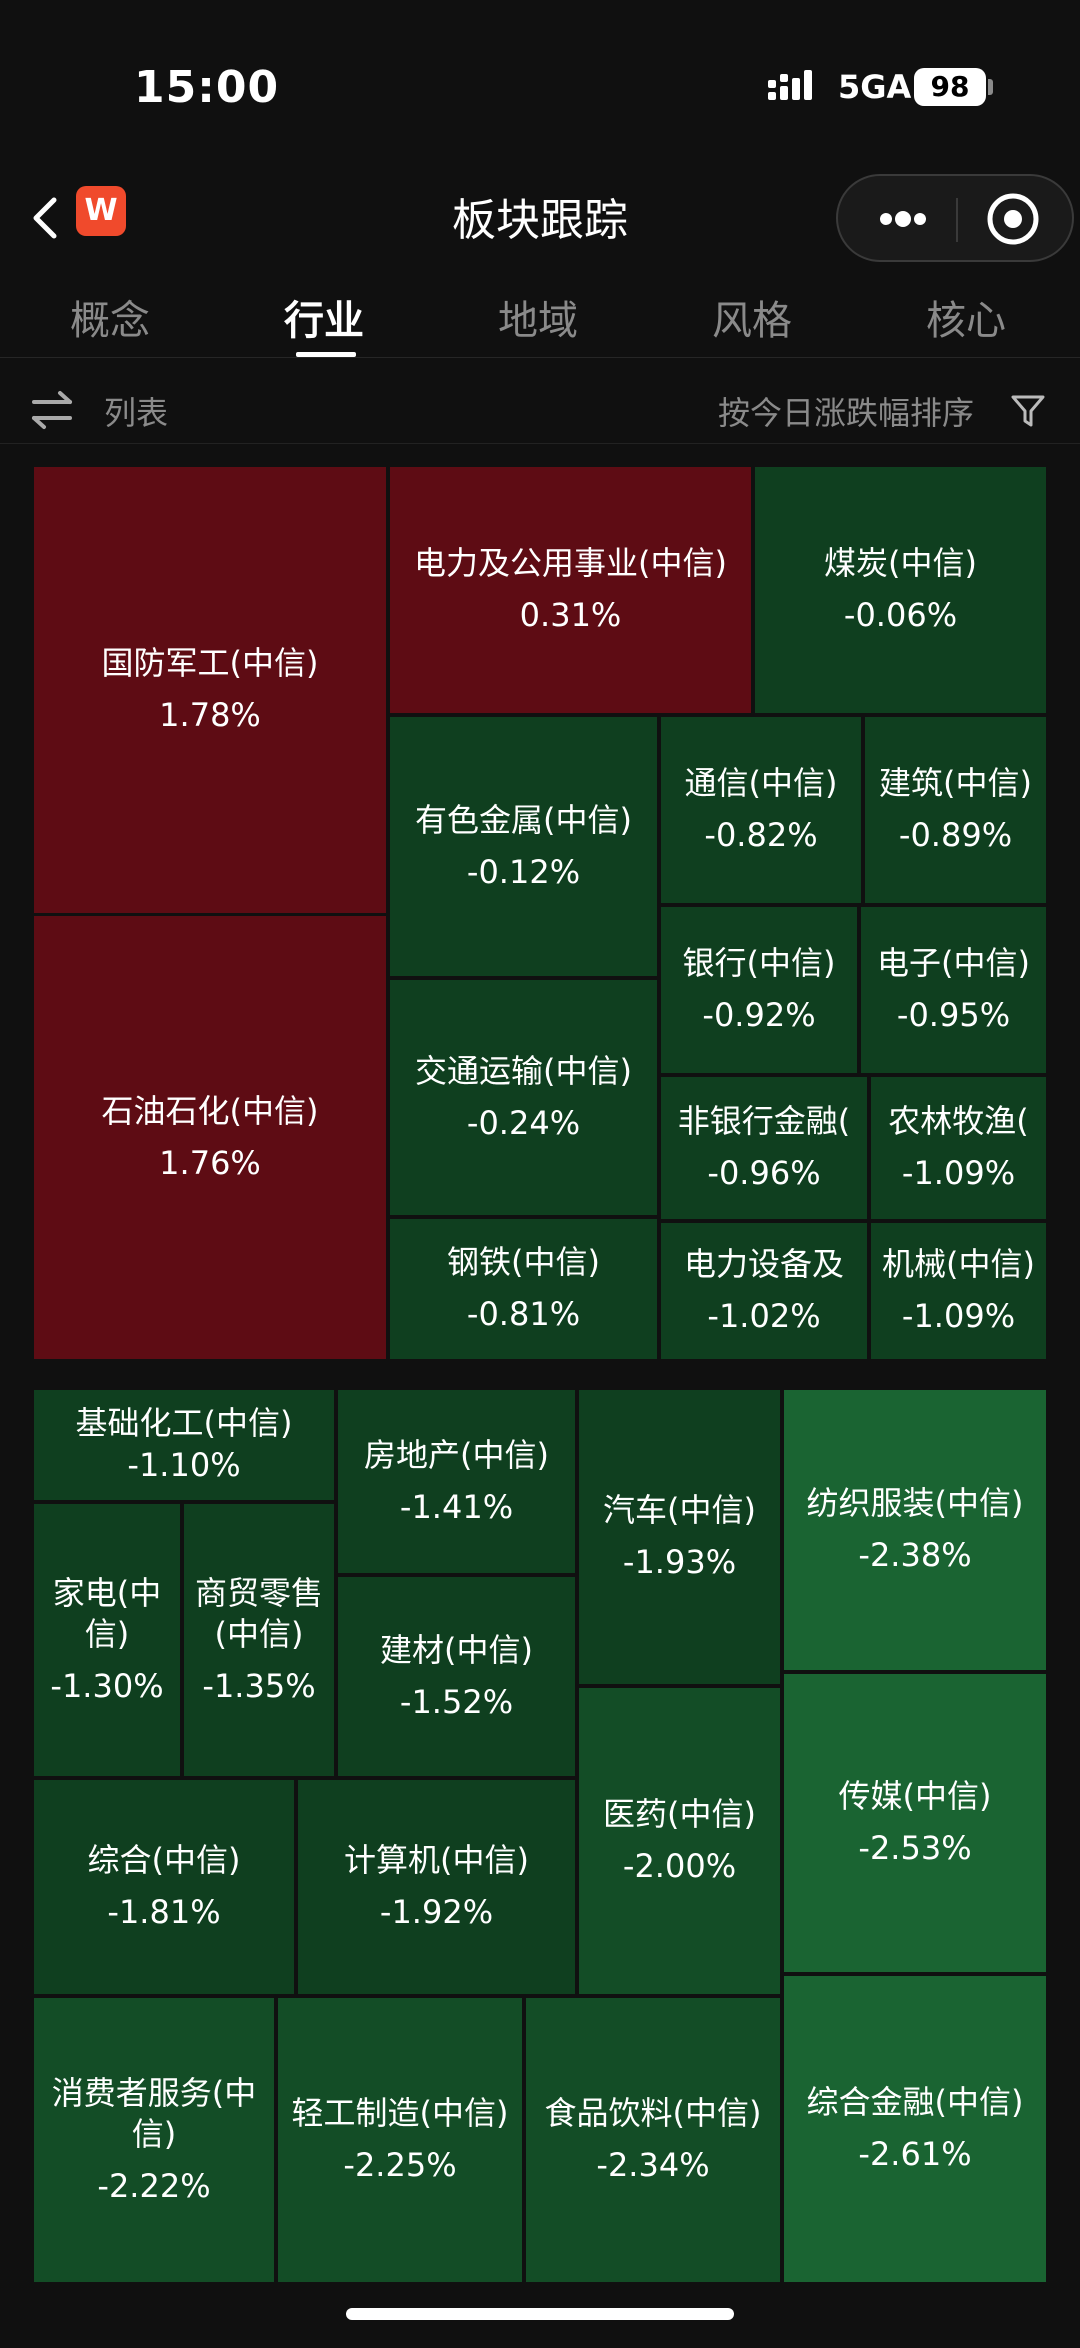  Describe the element at coordinates (326, 354) in the screenshot. I see `active-tab-indicator` at that location.